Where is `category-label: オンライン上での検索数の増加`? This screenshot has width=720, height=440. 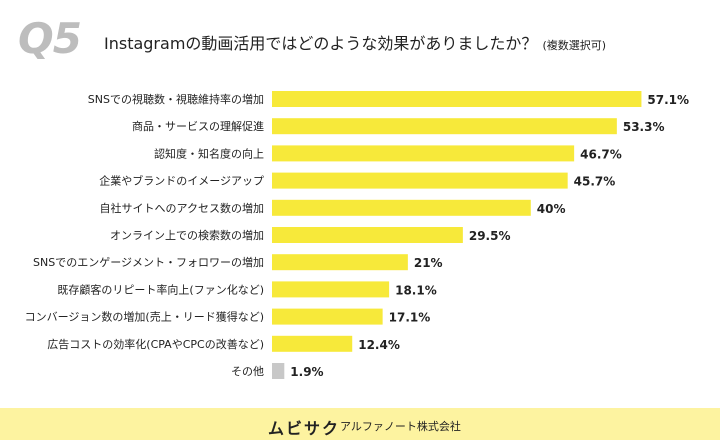
category-label: オンライン上での検索数の増加 is located at coordinates (187, 235).